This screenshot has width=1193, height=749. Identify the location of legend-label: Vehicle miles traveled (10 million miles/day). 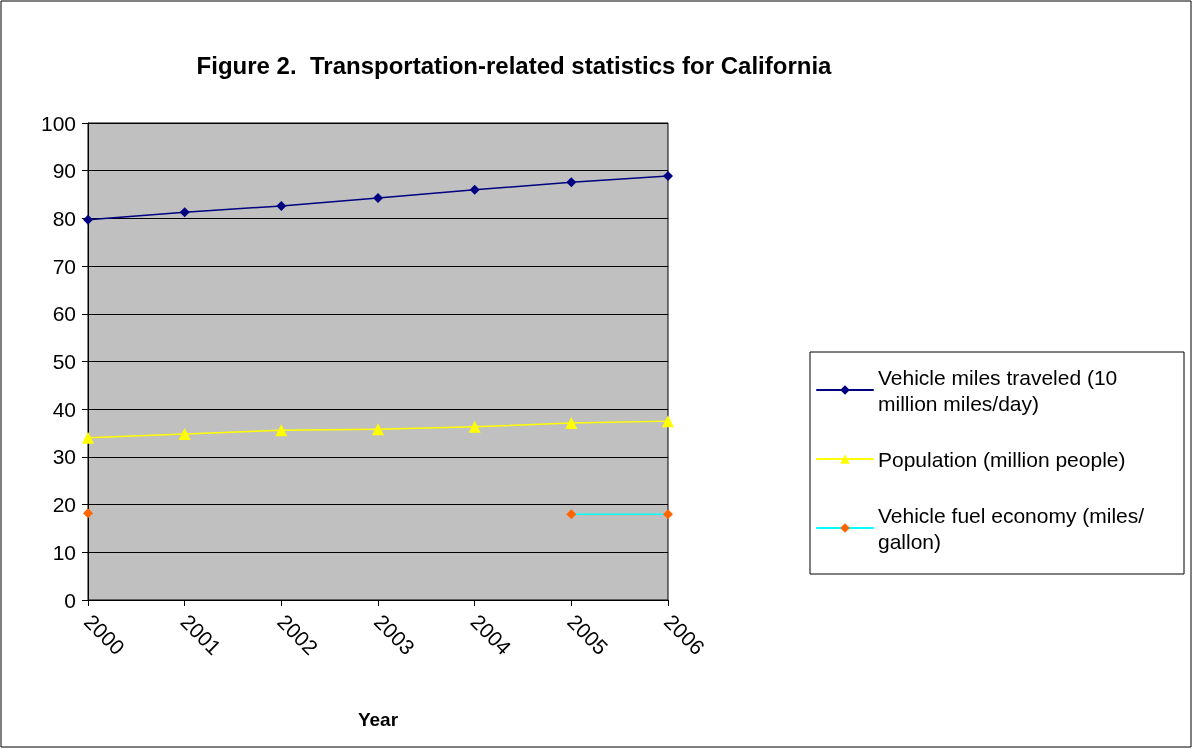
(1001, 390).